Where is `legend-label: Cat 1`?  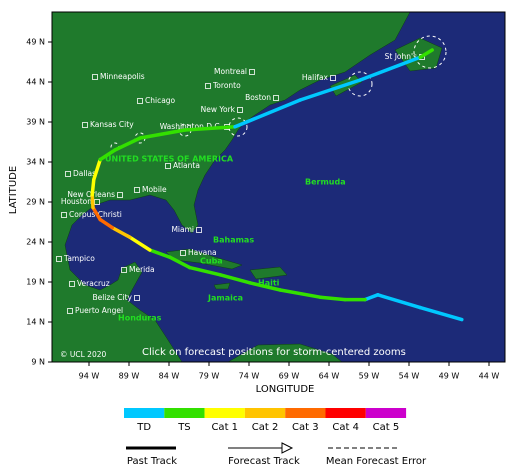
legend-label: Cat 1 is located at coordinates (224, 427).